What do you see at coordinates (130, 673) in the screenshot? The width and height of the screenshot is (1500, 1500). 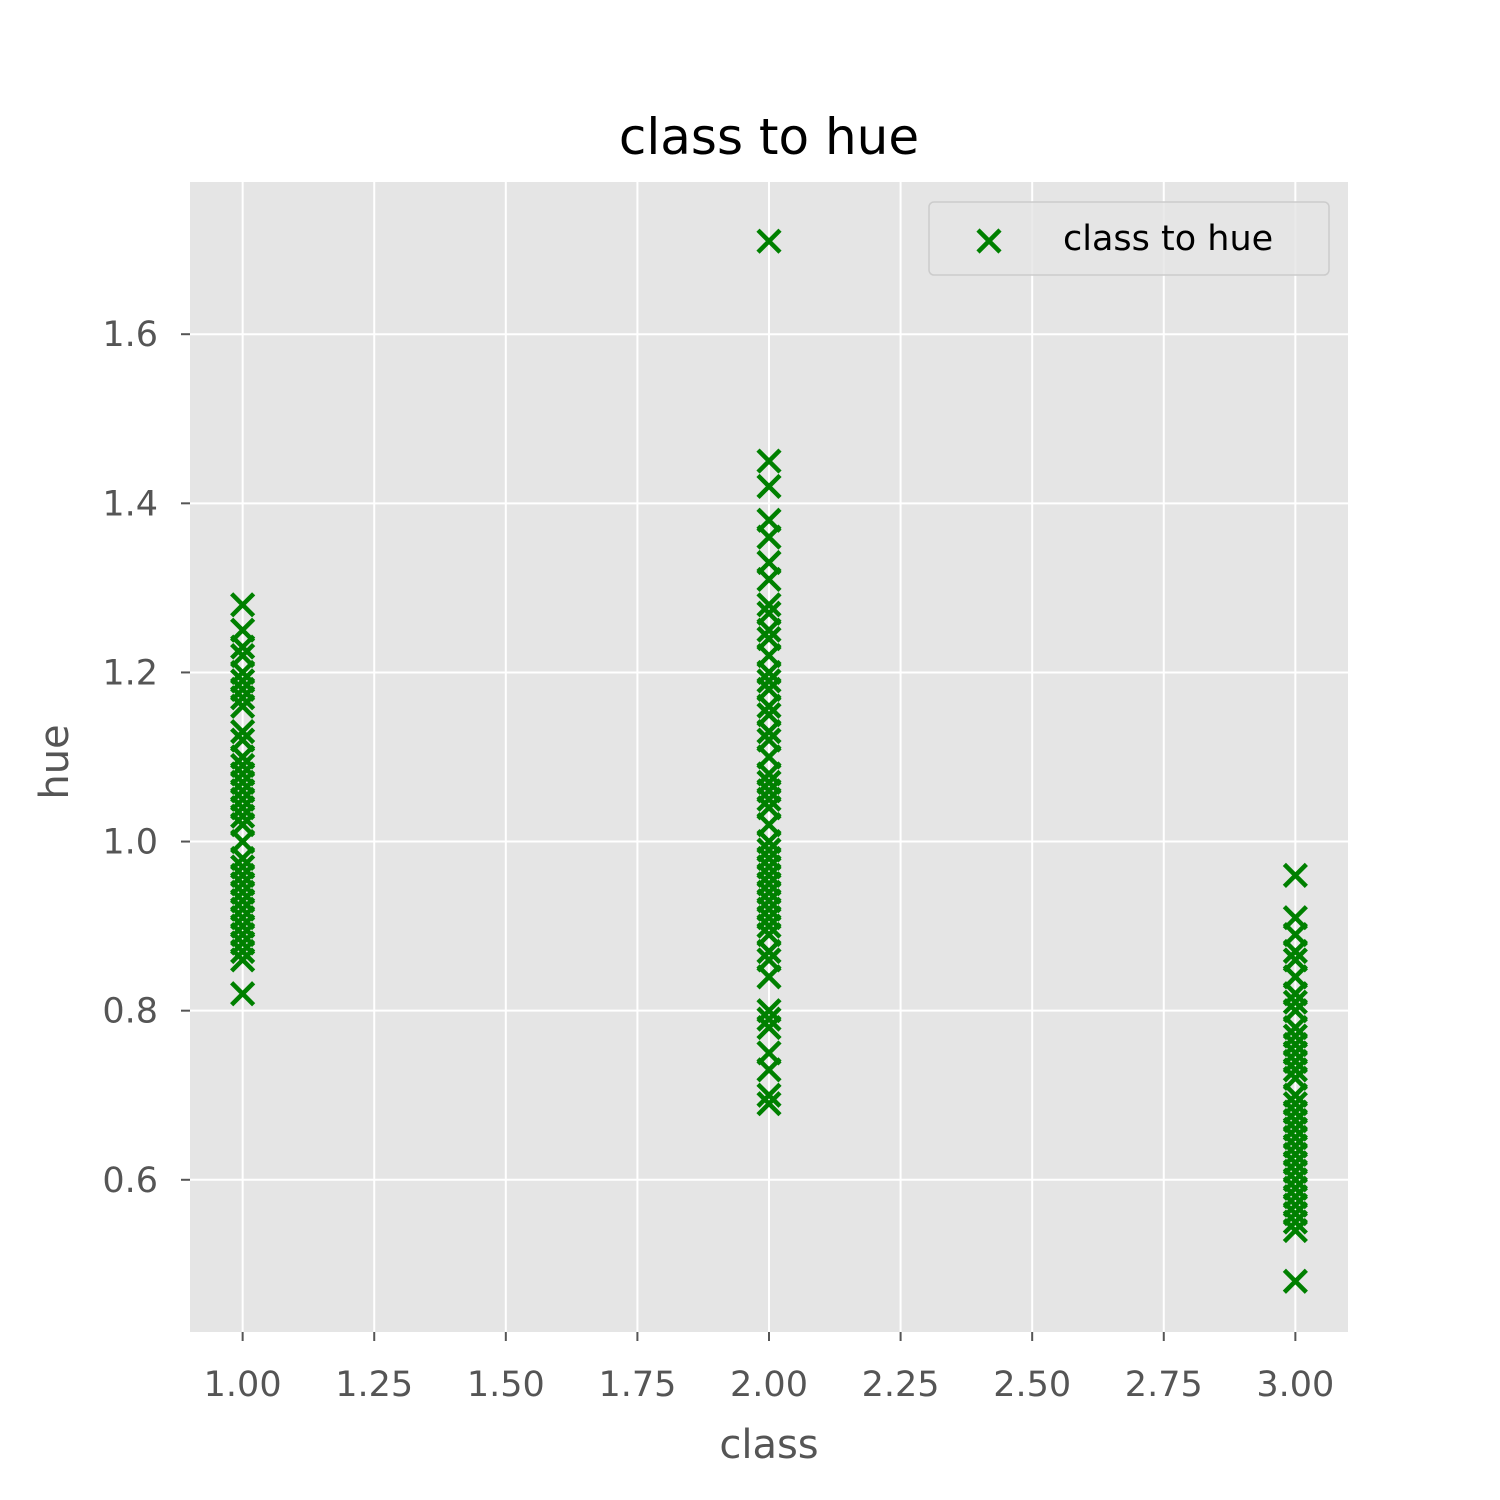 I see `y-tick-label: 1.2` at bounding box center [130, 673].